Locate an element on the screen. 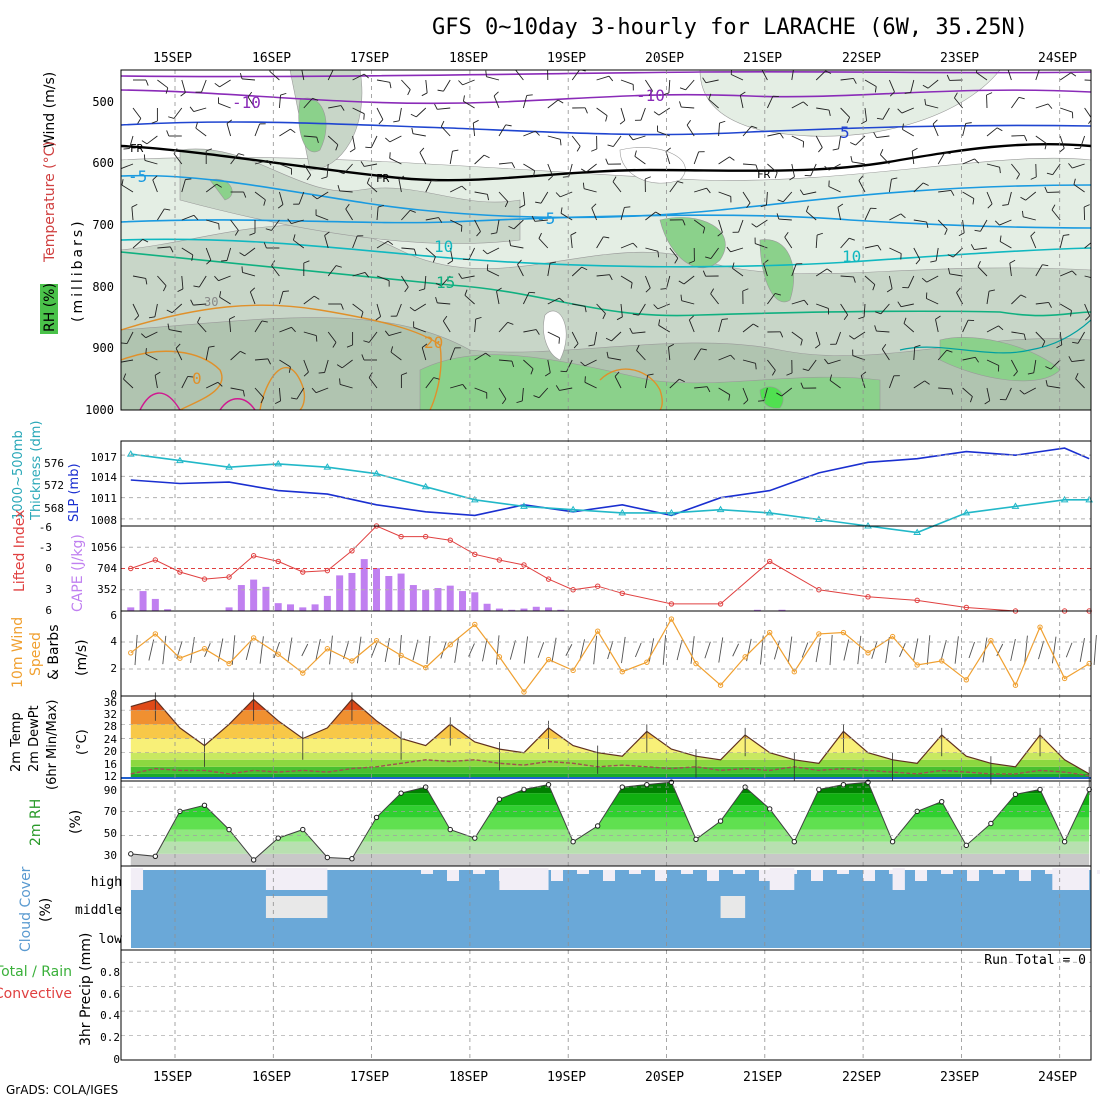 The image size is (1100, 1100). rh-shading is located at coordinates (771, 397).